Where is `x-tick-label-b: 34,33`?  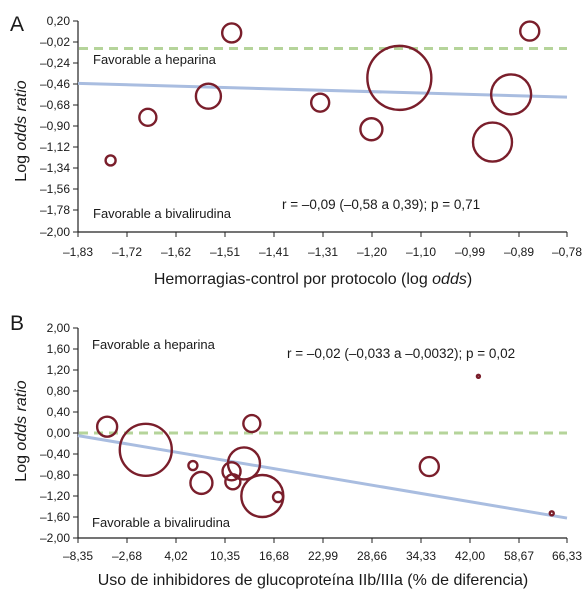 x-tick-label-b: 34,33 is located at coordinates (421, 556).